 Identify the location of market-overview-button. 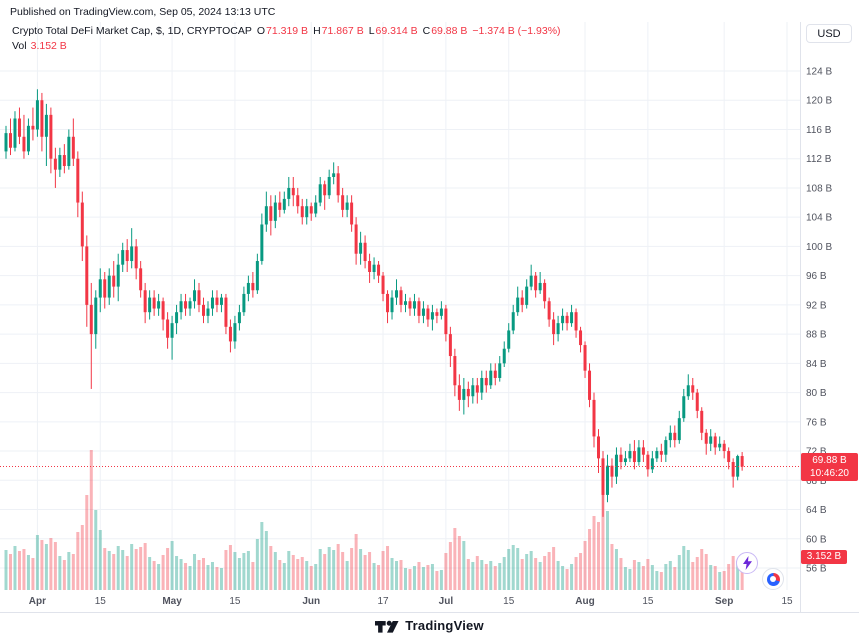
(773, 579).